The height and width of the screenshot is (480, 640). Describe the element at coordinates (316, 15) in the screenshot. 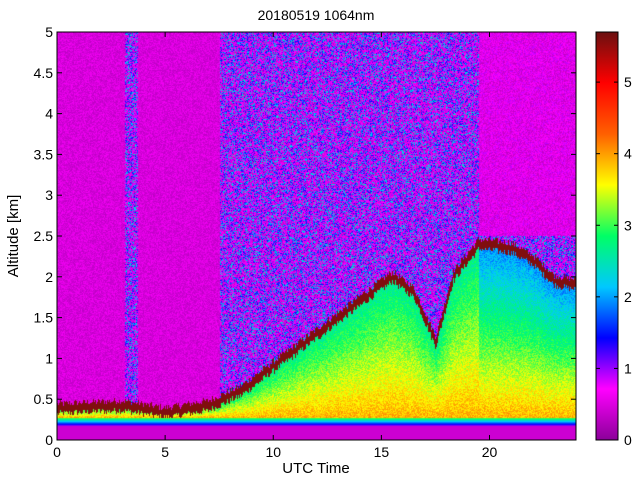

I see `chart-title: 20180519 1064nm` at that location.